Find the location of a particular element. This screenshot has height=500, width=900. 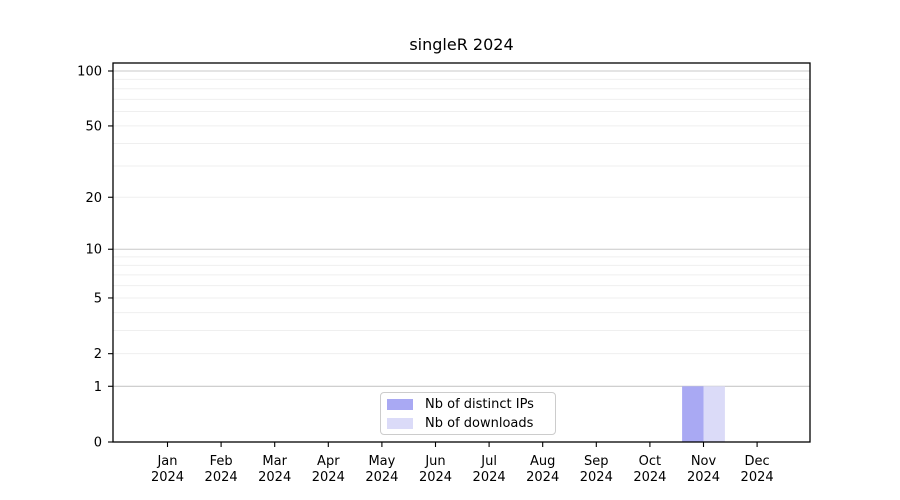

legend-item-distinct-ips: Nb of distinct IPs is located at coordinates (468, 404).